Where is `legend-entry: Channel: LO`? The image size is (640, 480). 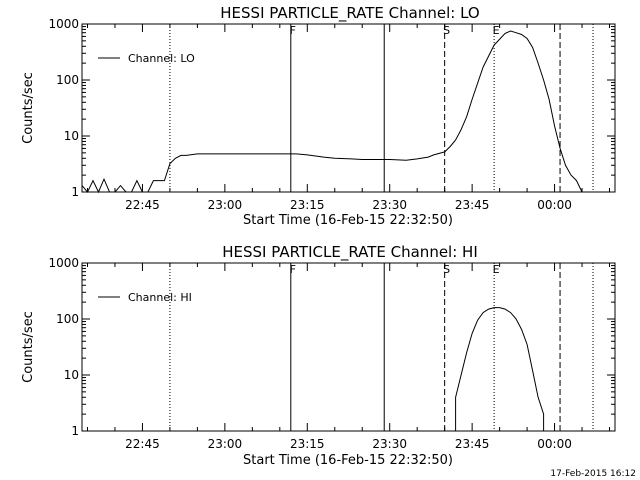 legend-entry: Channel: LO is located at coordinates (161, 58).